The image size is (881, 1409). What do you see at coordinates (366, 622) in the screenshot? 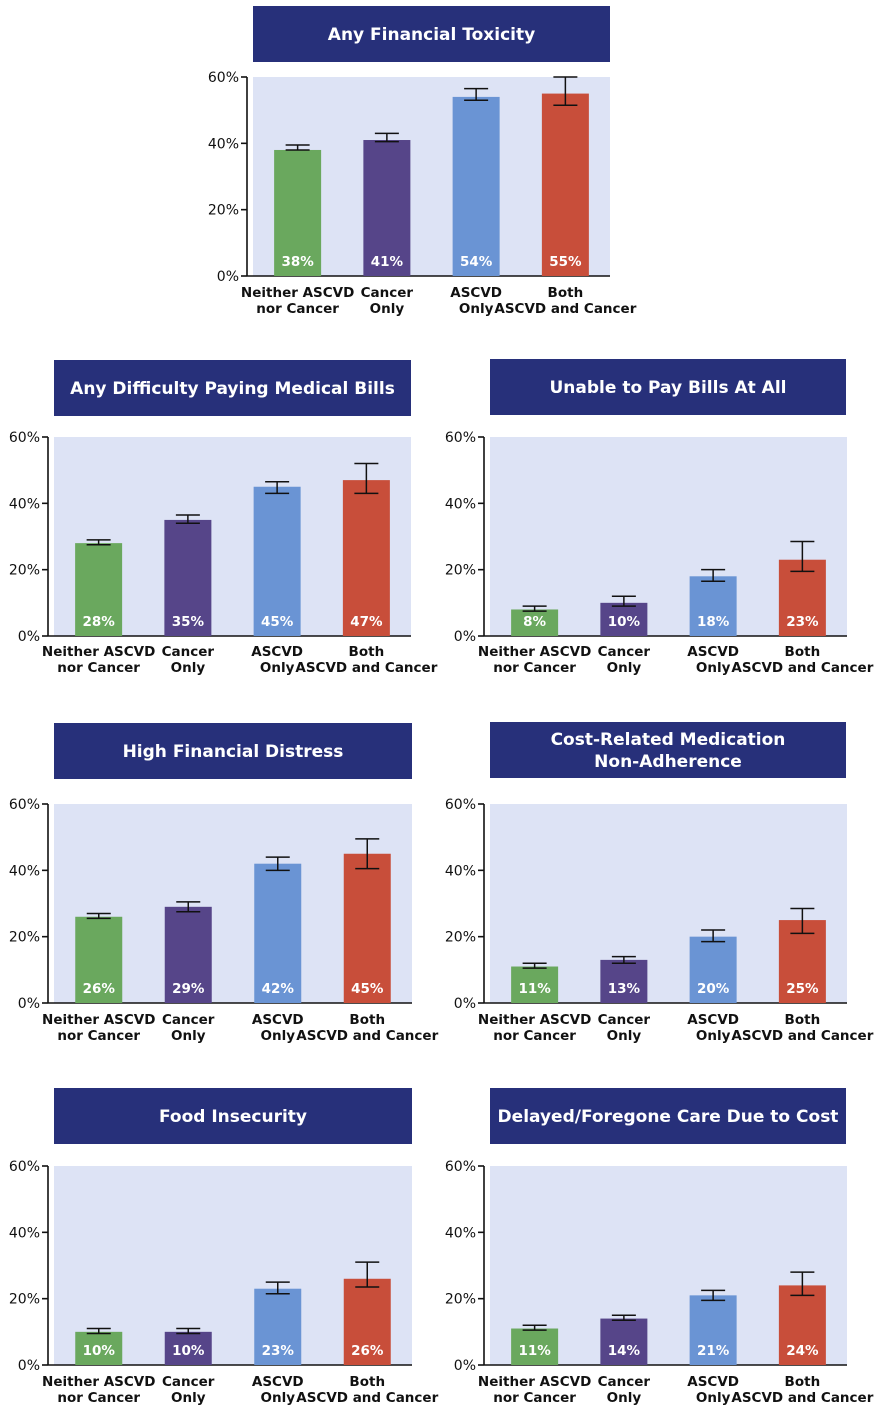
I see `bar-value-label: 47%` at bounding box center [366, 622].